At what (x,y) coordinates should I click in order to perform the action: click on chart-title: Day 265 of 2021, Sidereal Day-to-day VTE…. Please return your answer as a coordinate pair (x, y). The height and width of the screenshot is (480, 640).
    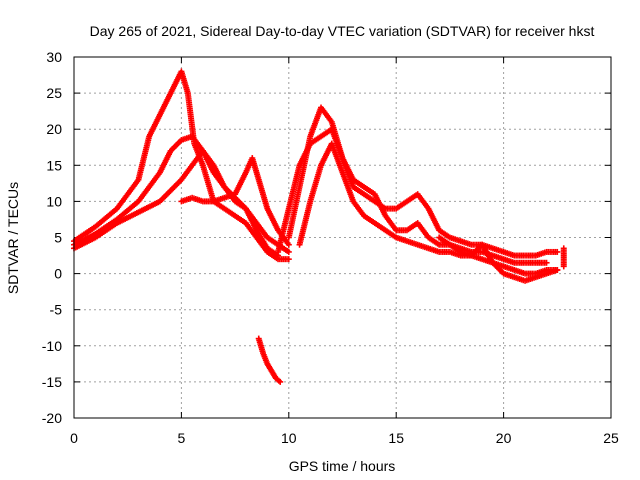
    Looking at the image, I should click on (342, 31).